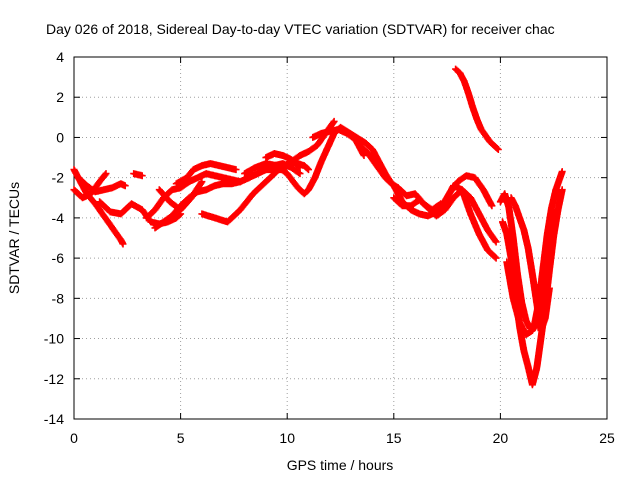  What do you see at coordinates (54, 379) in the screenshot?
I see `y-tick-label: -12` at bounding box center [54, 379].